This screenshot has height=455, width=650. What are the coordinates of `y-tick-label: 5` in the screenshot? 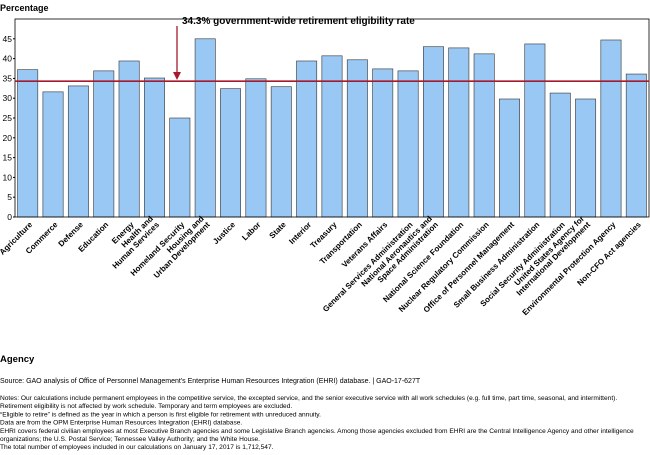 It's located at (9, 197).